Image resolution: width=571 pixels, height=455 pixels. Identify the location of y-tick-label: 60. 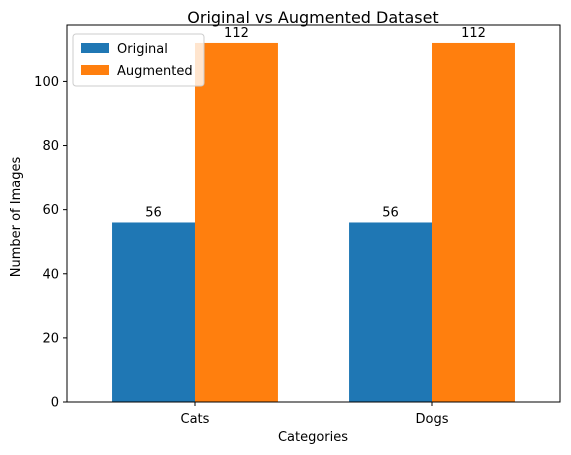
(50, 210).